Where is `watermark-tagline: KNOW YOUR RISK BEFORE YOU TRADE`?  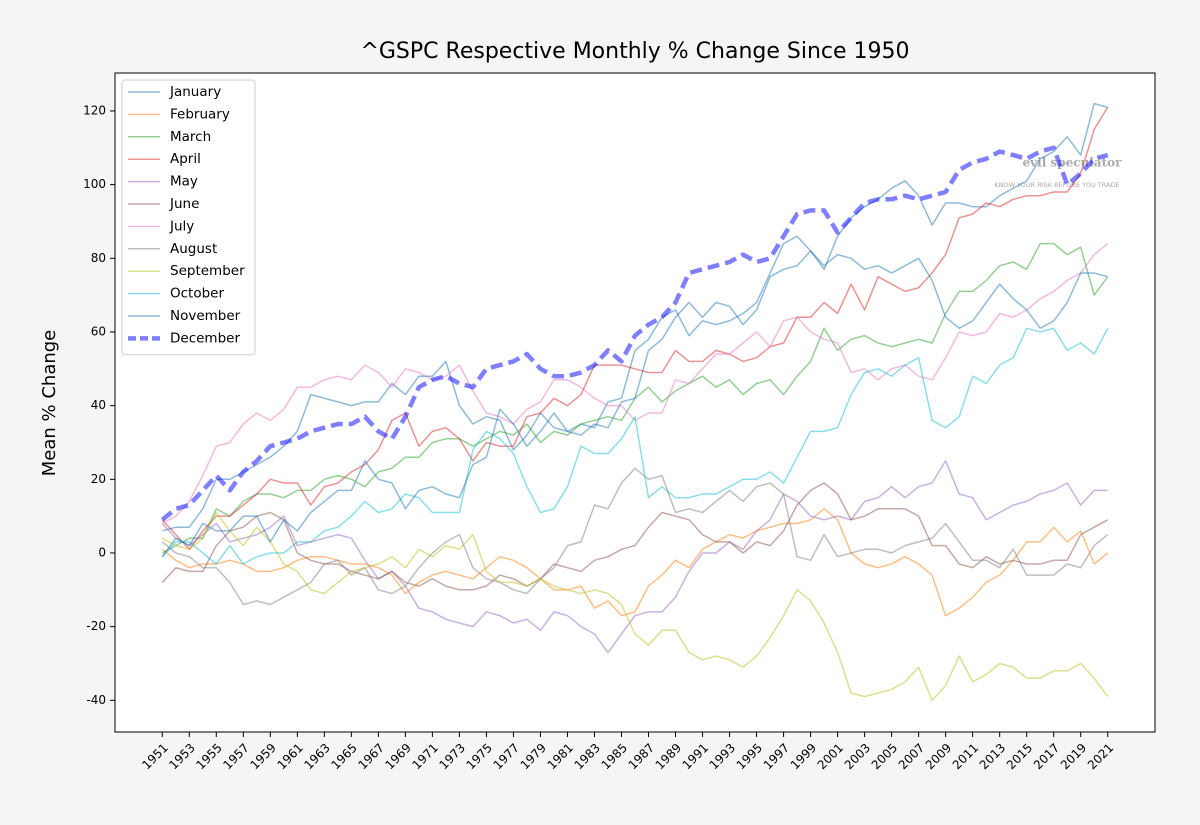
watermark-tagline: KNOW YOUR RISK BEFORE YOU TRADE is located at coordinates (1056, 185).